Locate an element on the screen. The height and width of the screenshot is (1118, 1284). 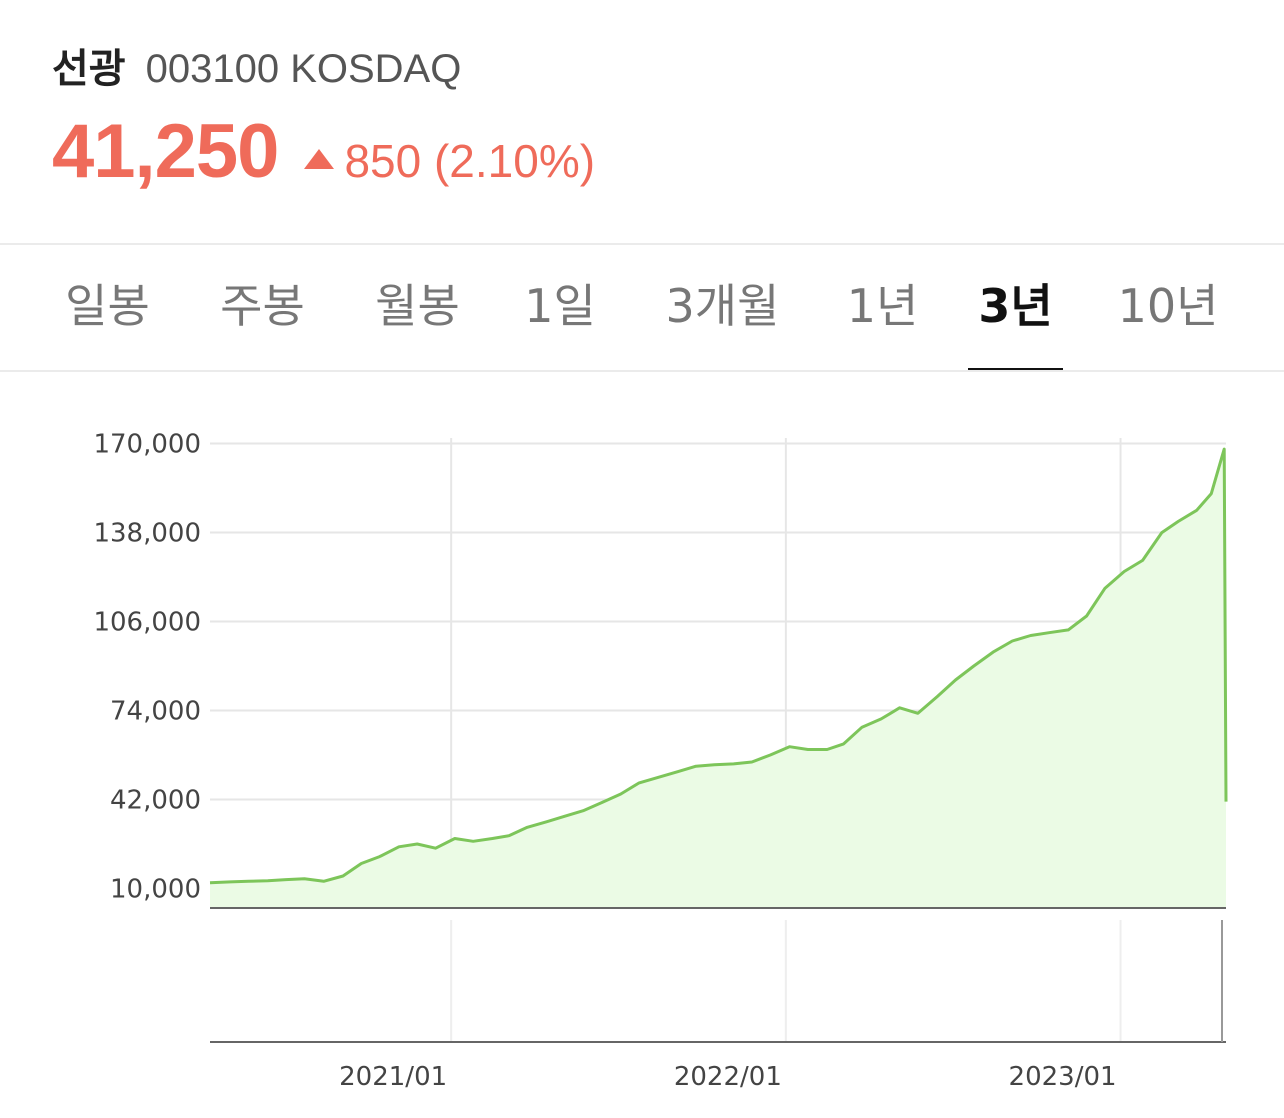
tab-monthly: 월봉 is located at coordinates (417, 306).